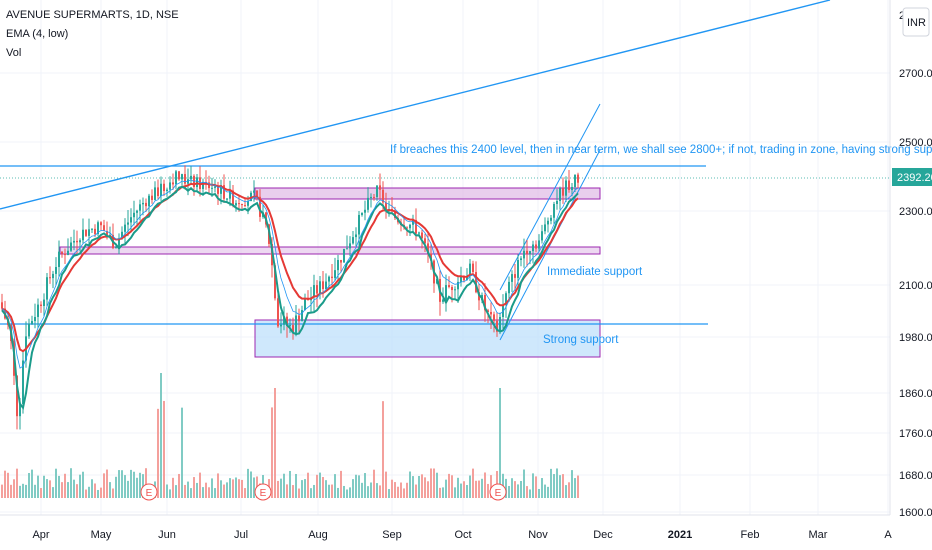  Describe the element at coordinates (427, 193) in the screenshot. I see `resistance-zone` at that location.